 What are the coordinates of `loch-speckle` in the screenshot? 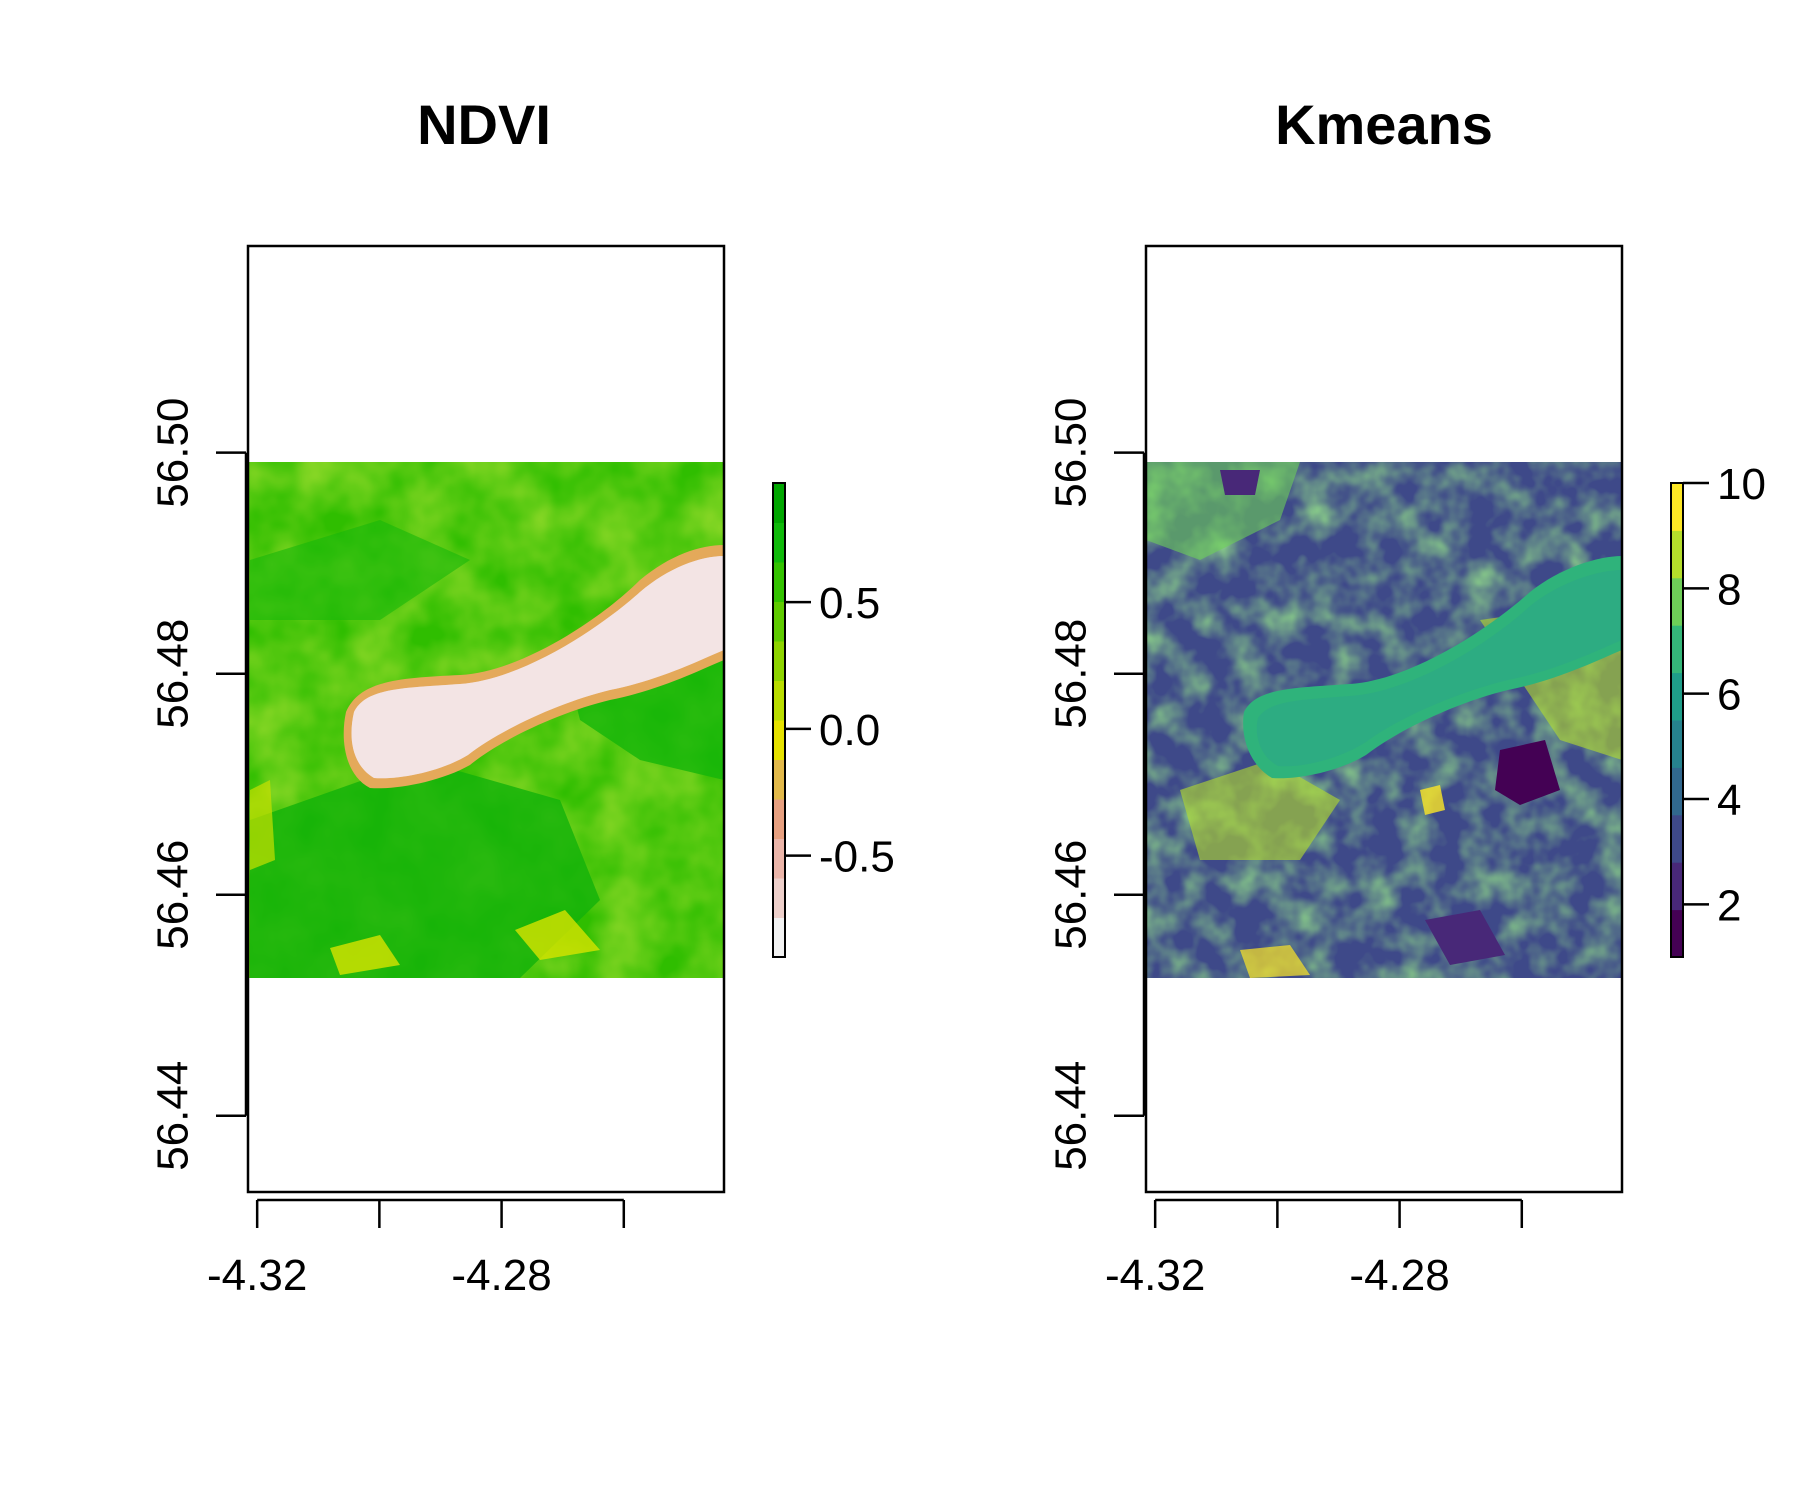 It's located at (537, 667).